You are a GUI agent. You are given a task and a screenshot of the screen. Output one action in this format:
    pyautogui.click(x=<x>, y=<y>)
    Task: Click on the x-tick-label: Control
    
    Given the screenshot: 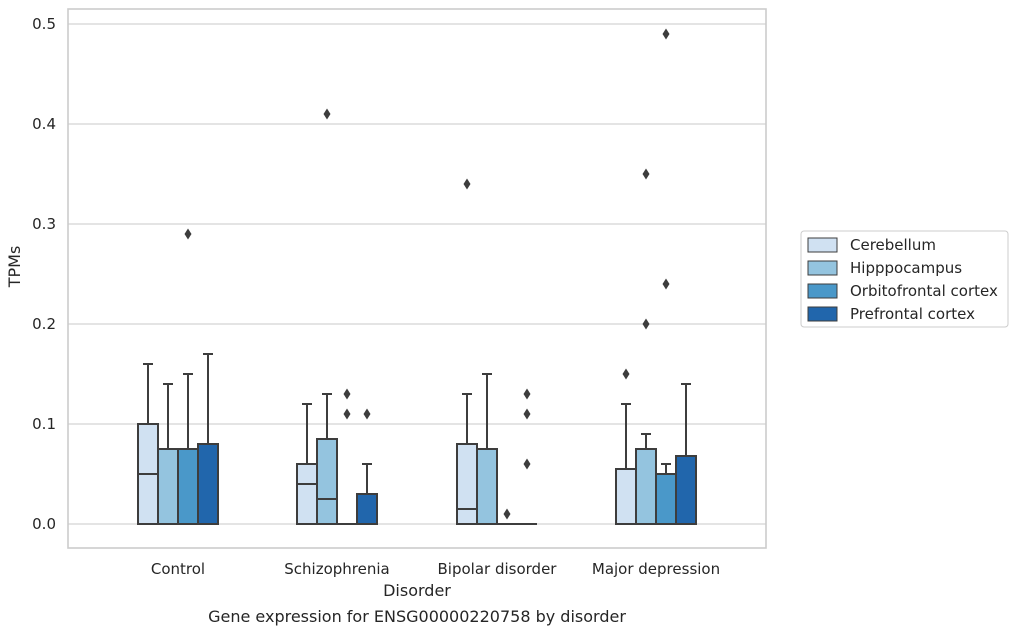 What is the action you would take?
    pyautogui.click(x=178, y=569)
    